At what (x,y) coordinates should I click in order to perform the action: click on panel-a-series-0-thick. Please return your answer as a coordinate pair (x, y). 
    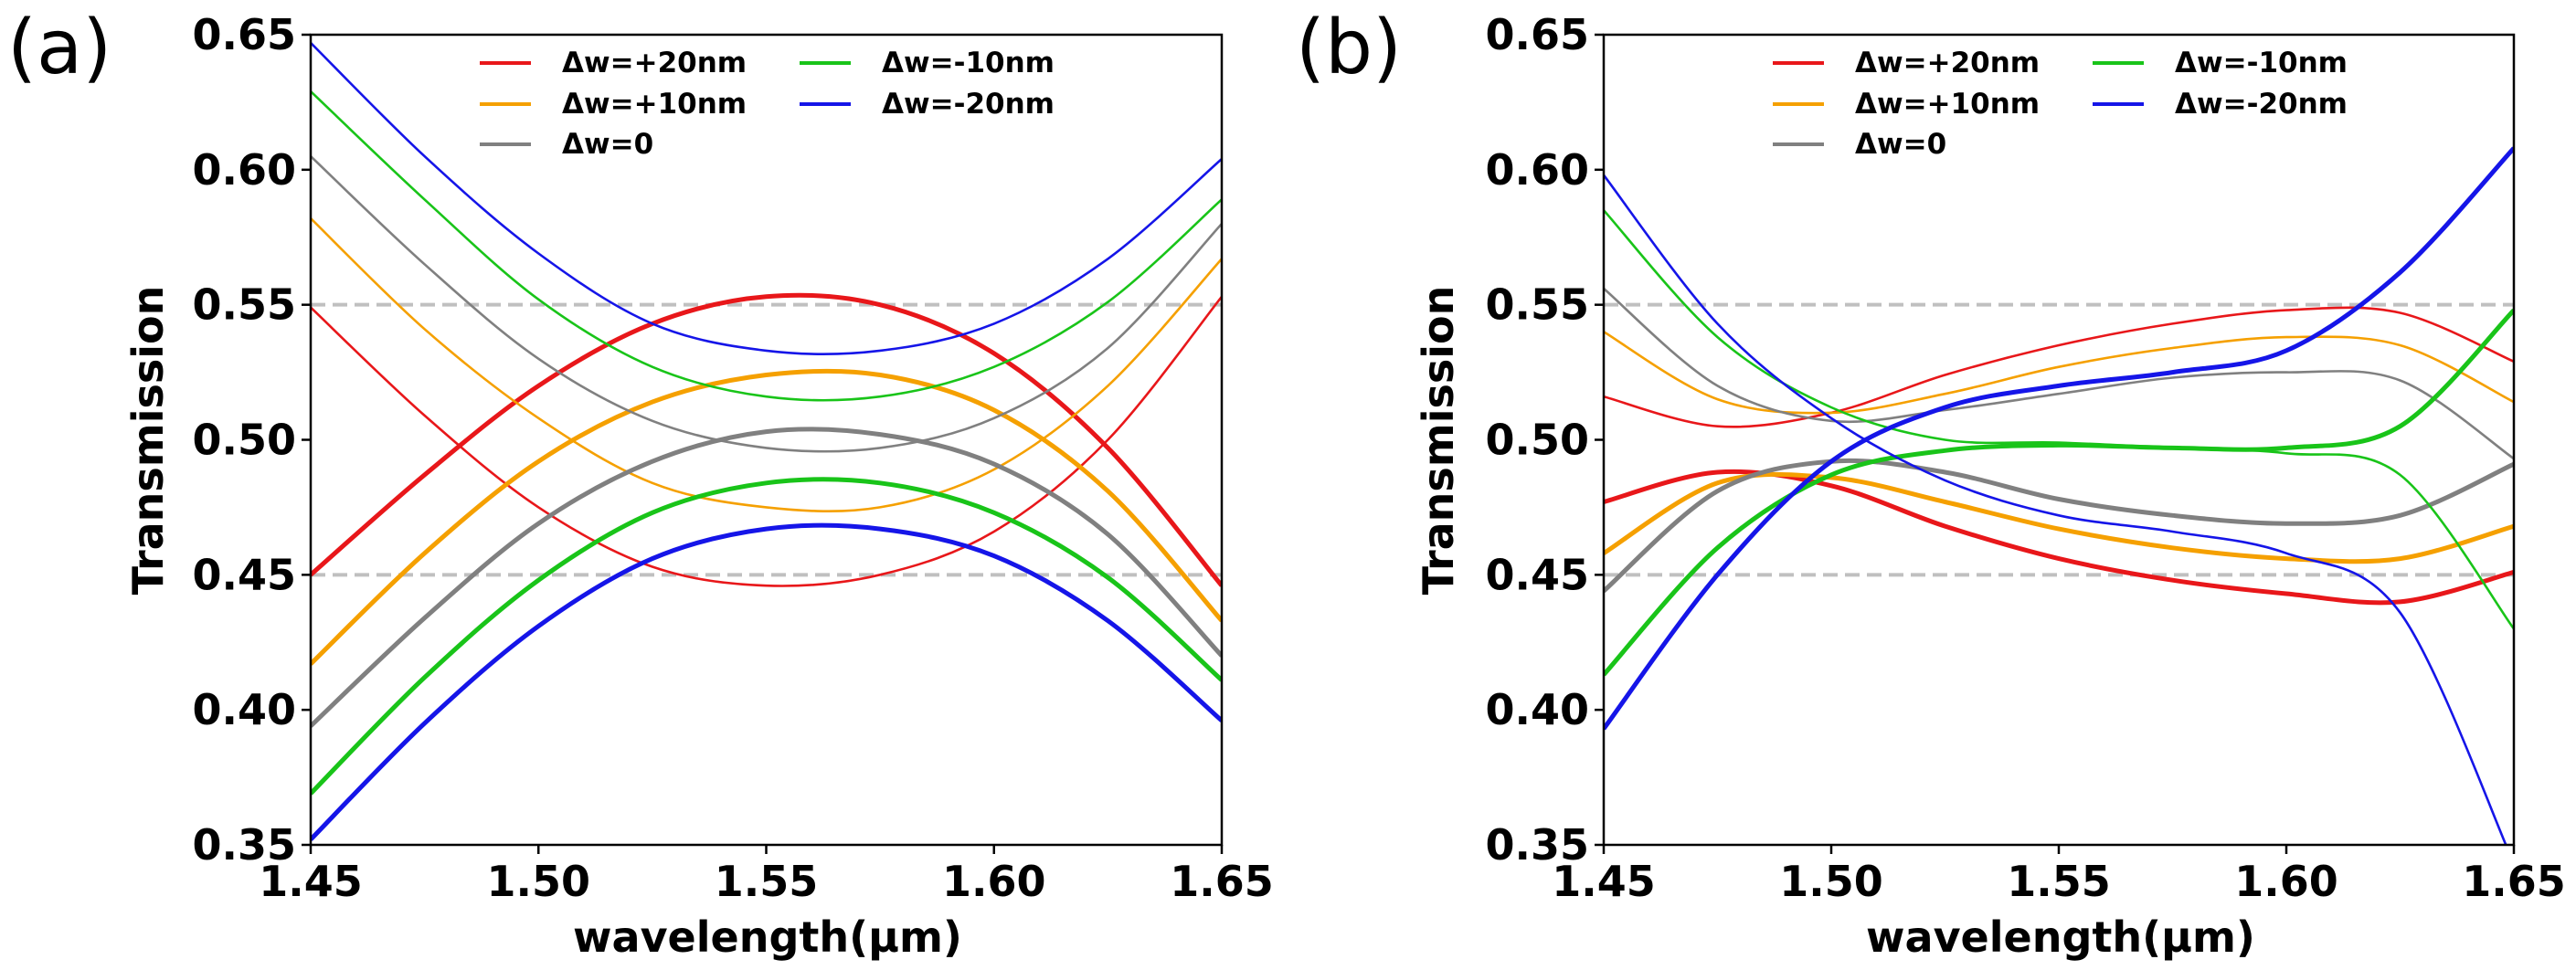
    Looking at the image, I should click on (766, 440).